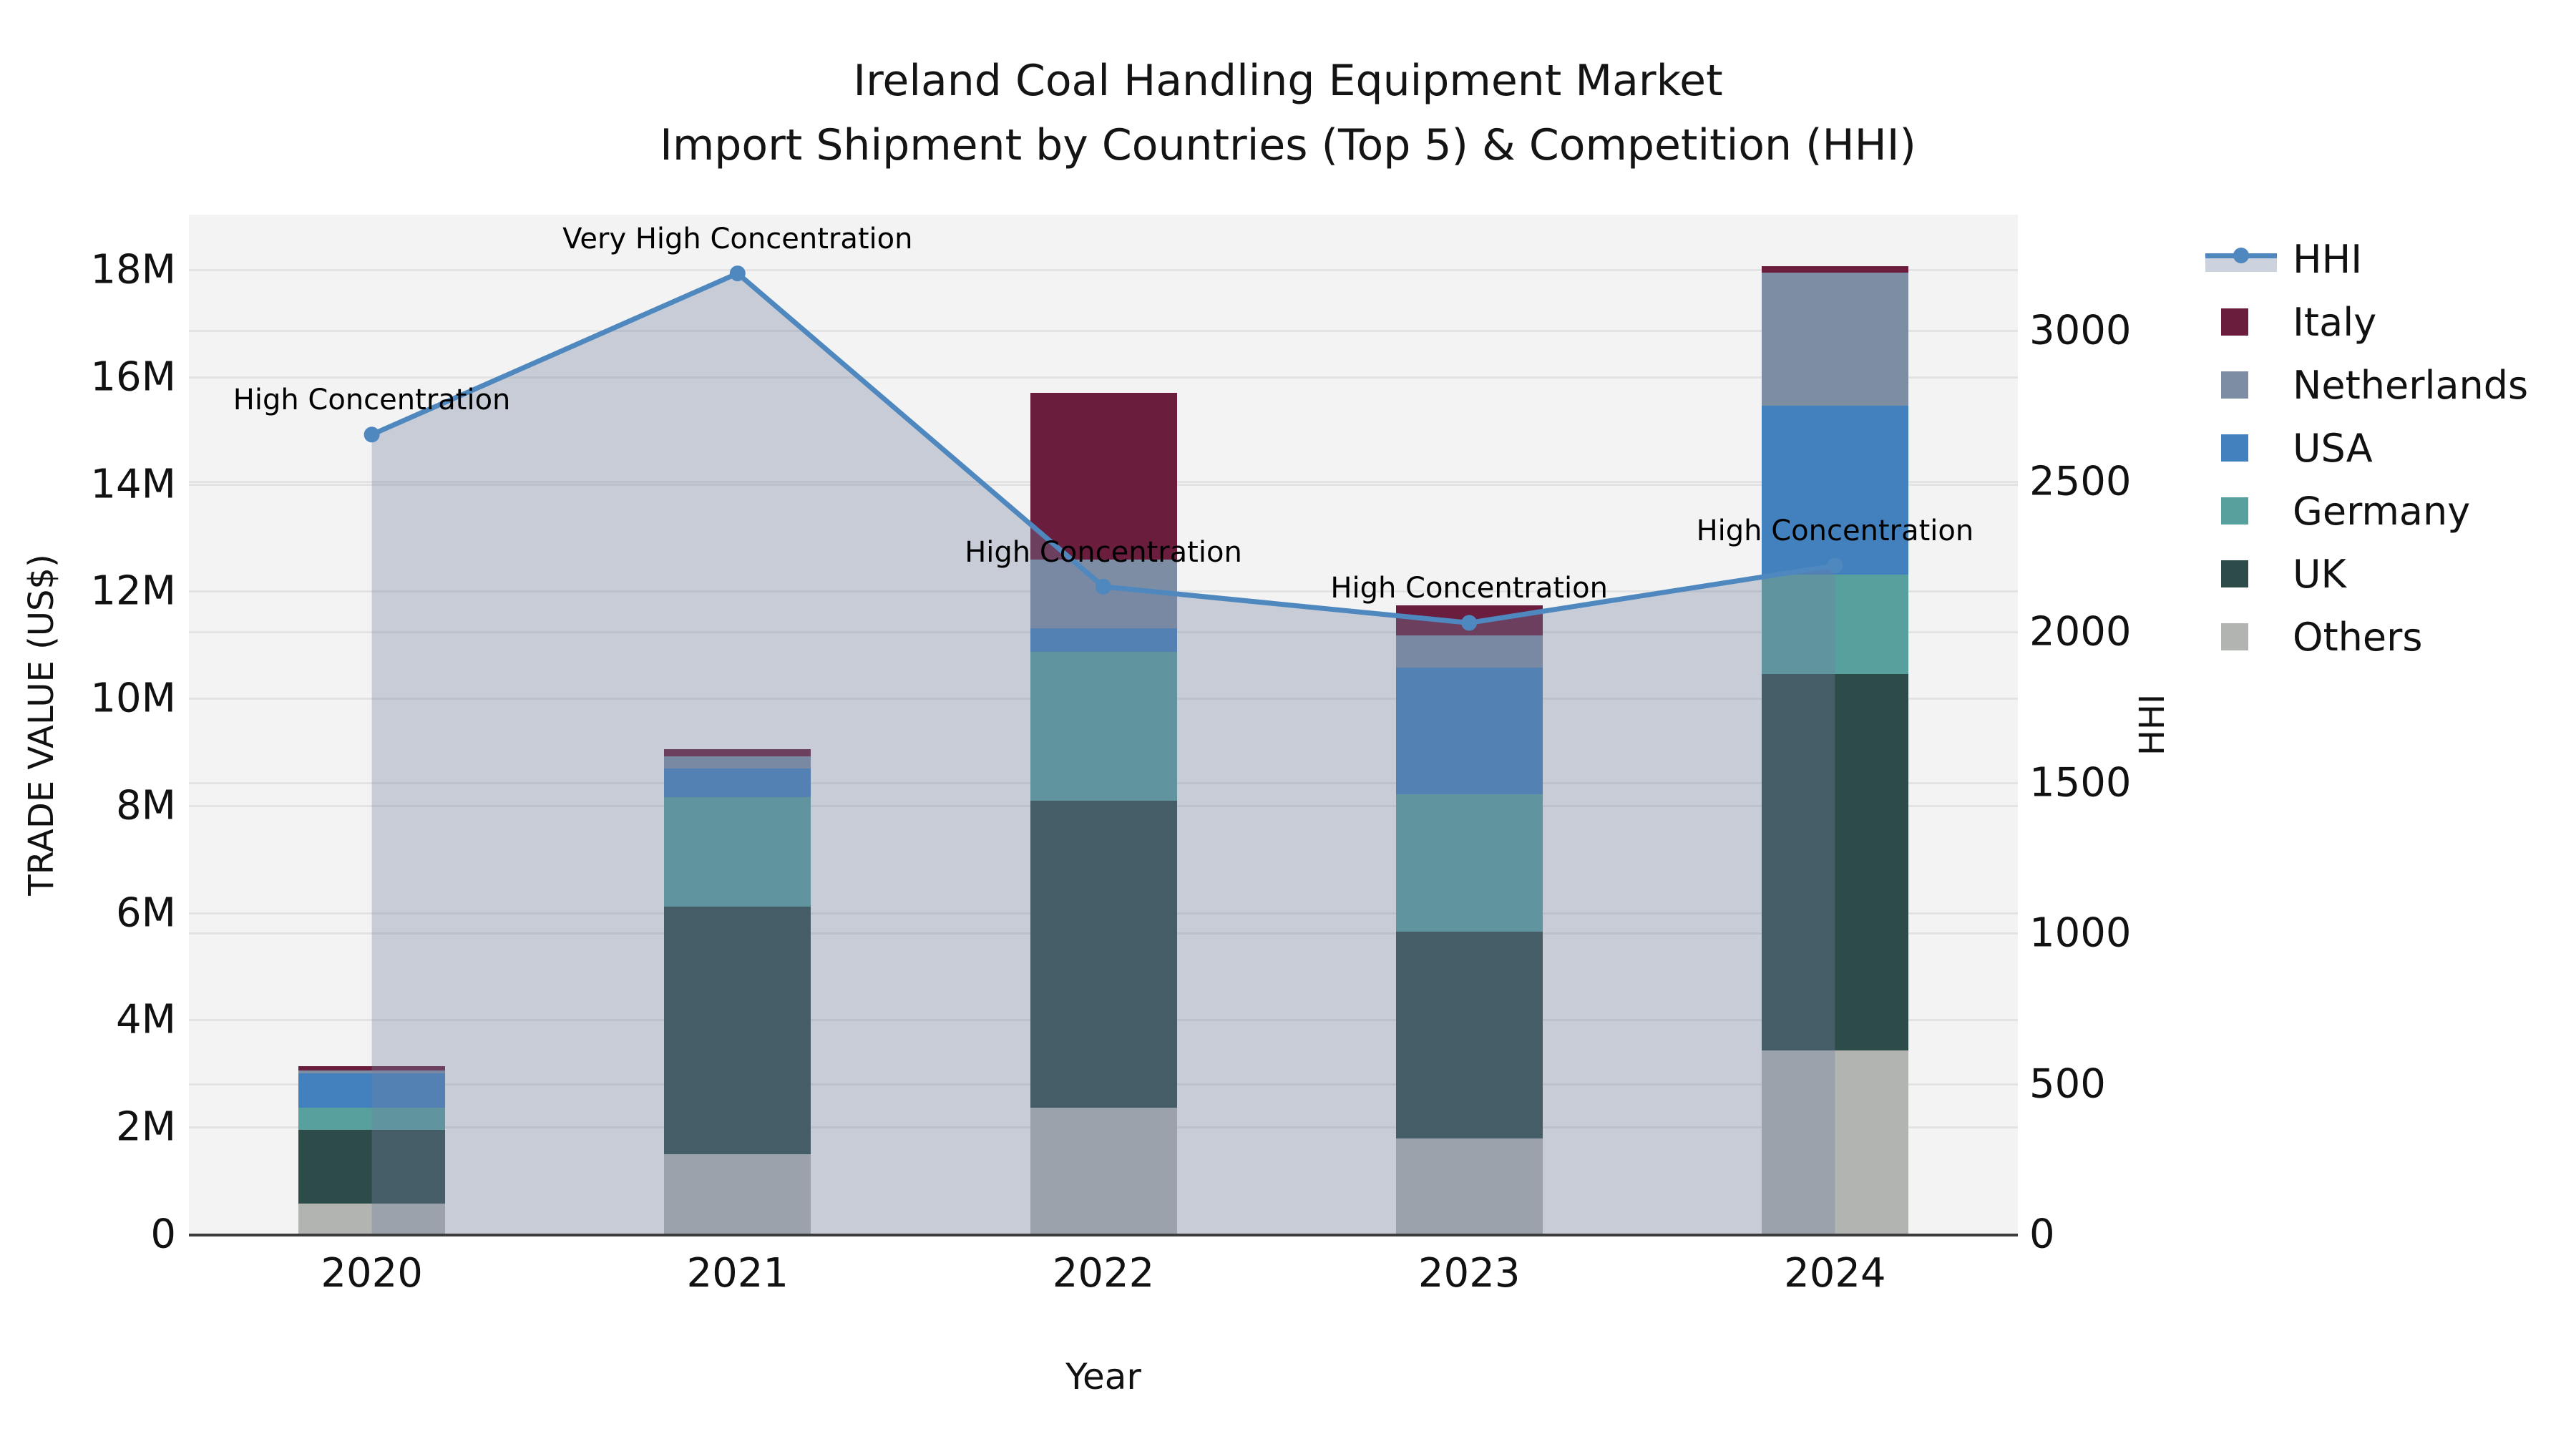  I want to click on left-tick-12M: 12M, so click(133, 591).